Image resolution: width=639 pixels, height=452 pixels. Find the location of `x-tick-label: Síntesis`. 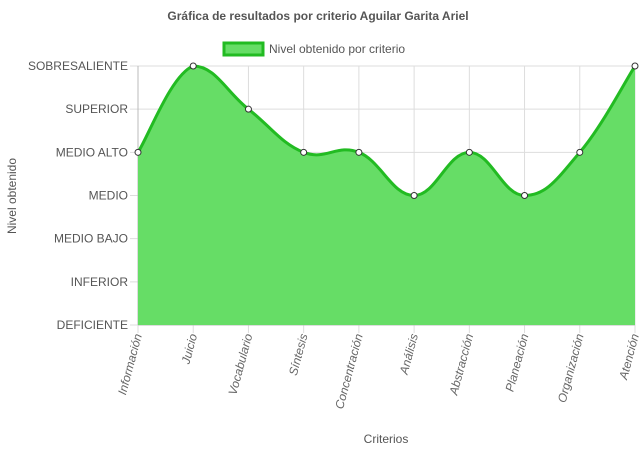

x-tick-label: Síntesis is located at coordinates (298, 354).